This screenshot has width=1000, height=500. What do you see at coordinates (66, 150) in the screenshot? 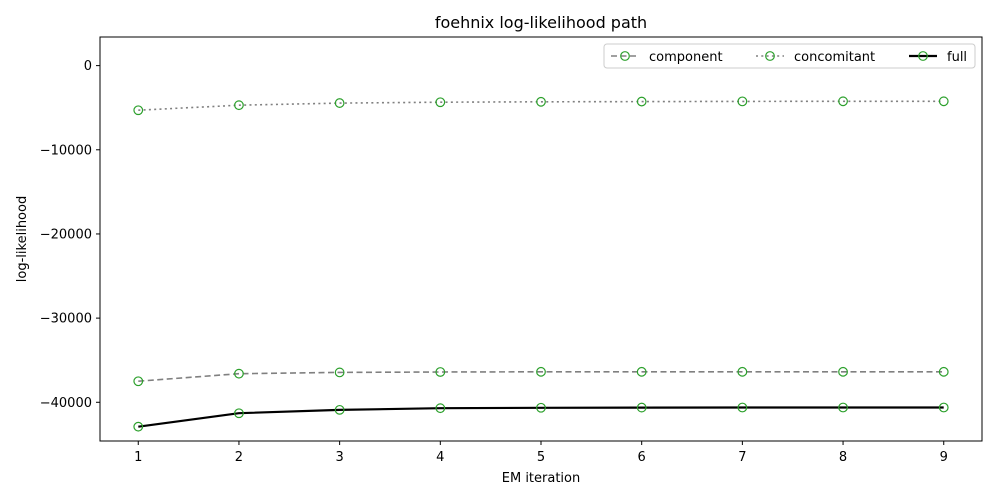
I see `y-tick-label: −10000` at bounding box center [66, 150].